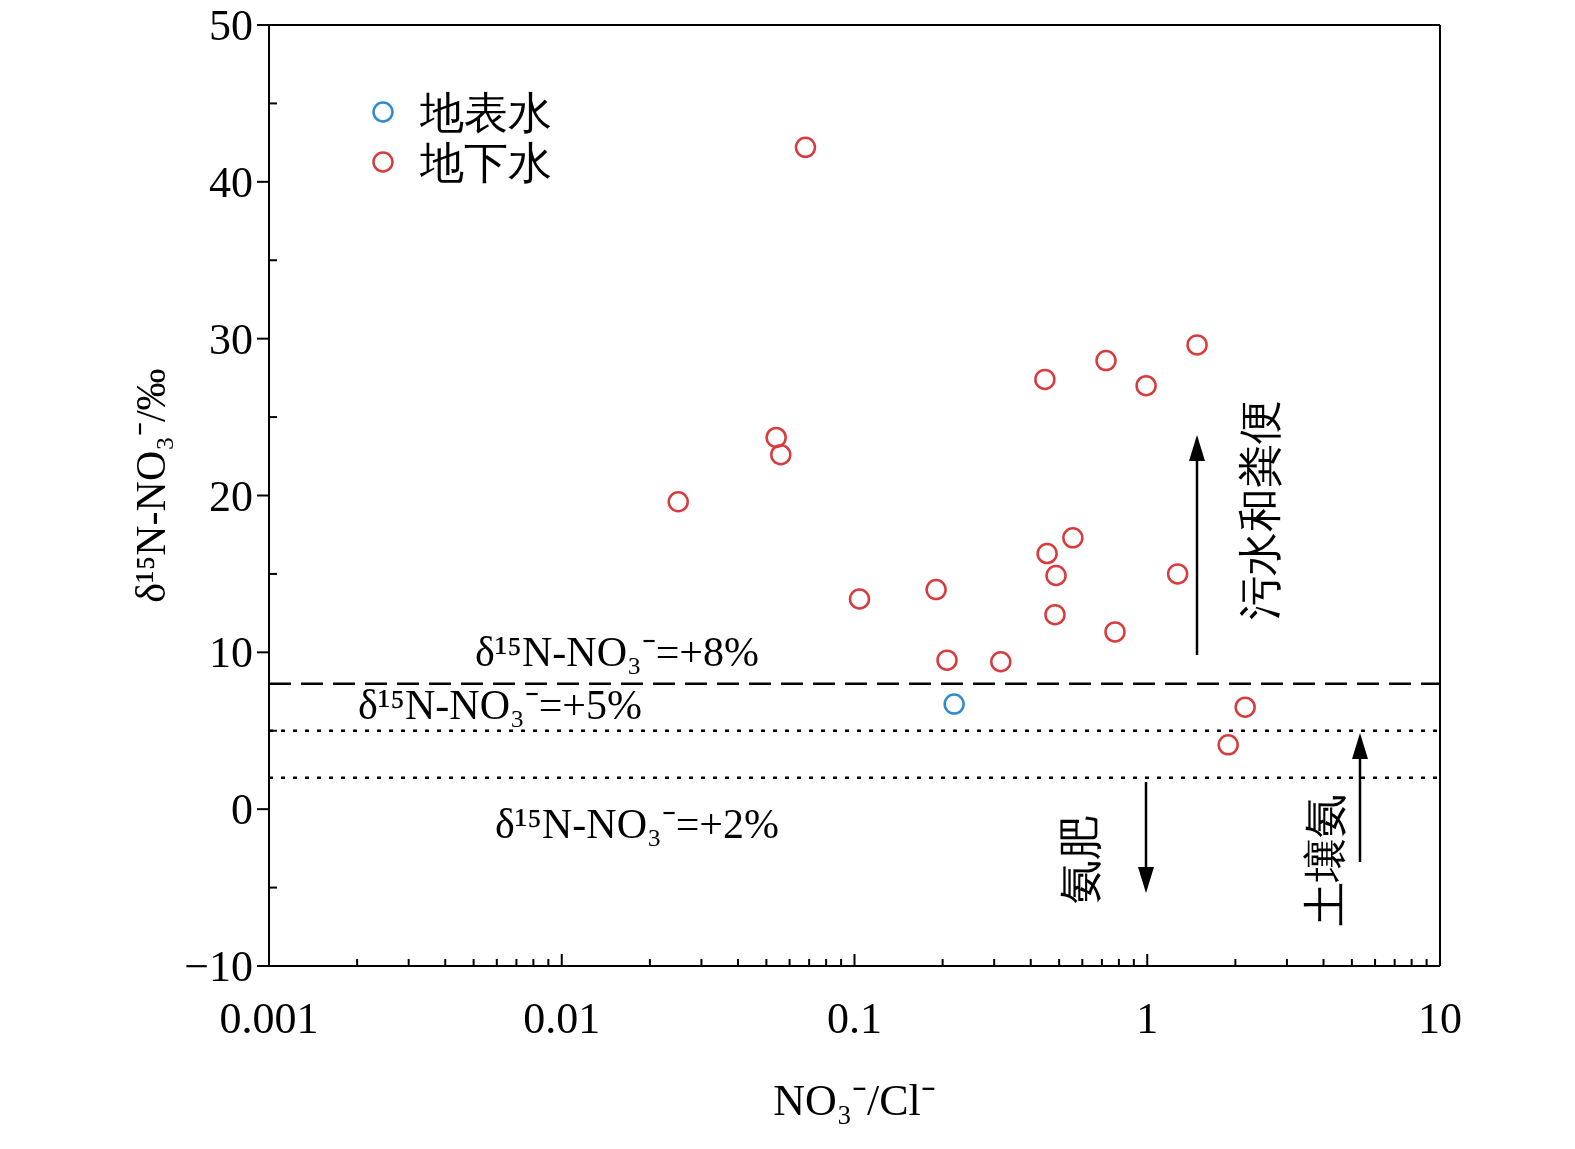  Describe the element at coordinates (485, 163) in the screenshot. I see `legend-label: 地下水` at that location.